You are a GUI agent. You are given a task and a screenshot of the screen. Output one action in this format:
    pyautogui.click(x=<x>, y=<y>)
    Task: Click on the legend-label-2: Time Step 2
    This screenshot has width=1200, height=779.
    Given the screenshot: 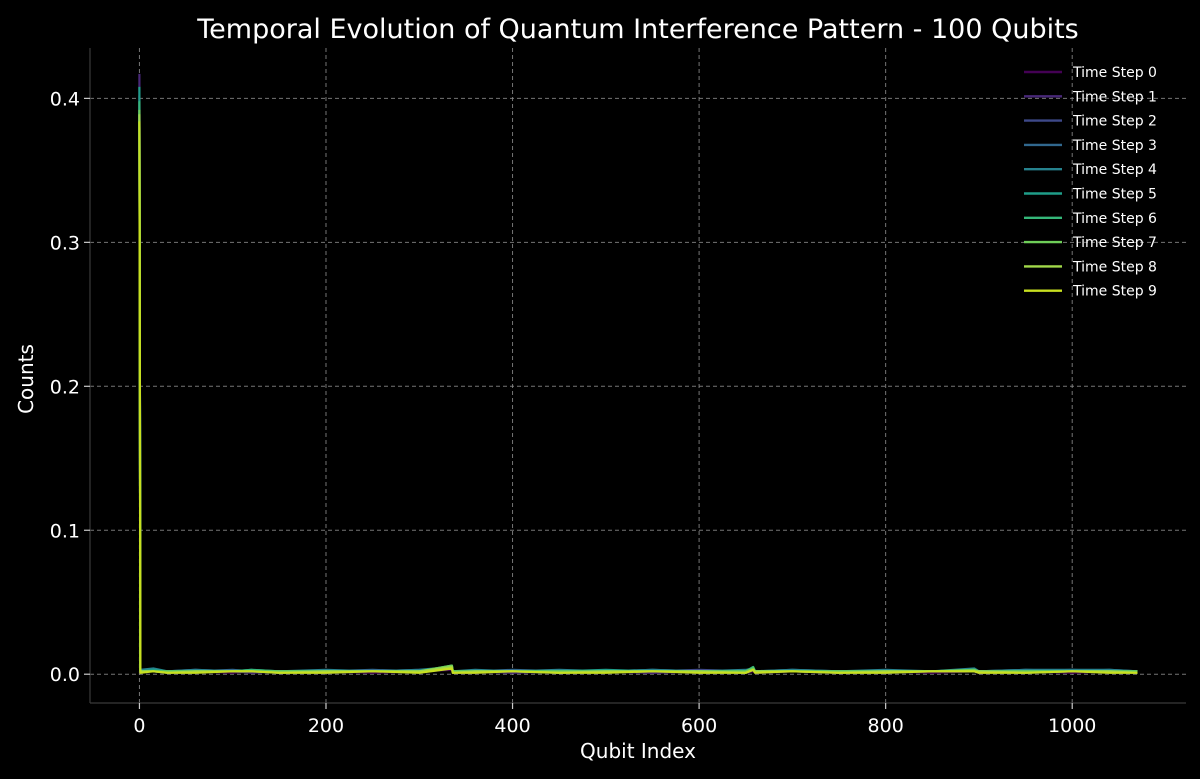 What is the action you would take?
    pyautogui.click(x=1114, y=122)
    